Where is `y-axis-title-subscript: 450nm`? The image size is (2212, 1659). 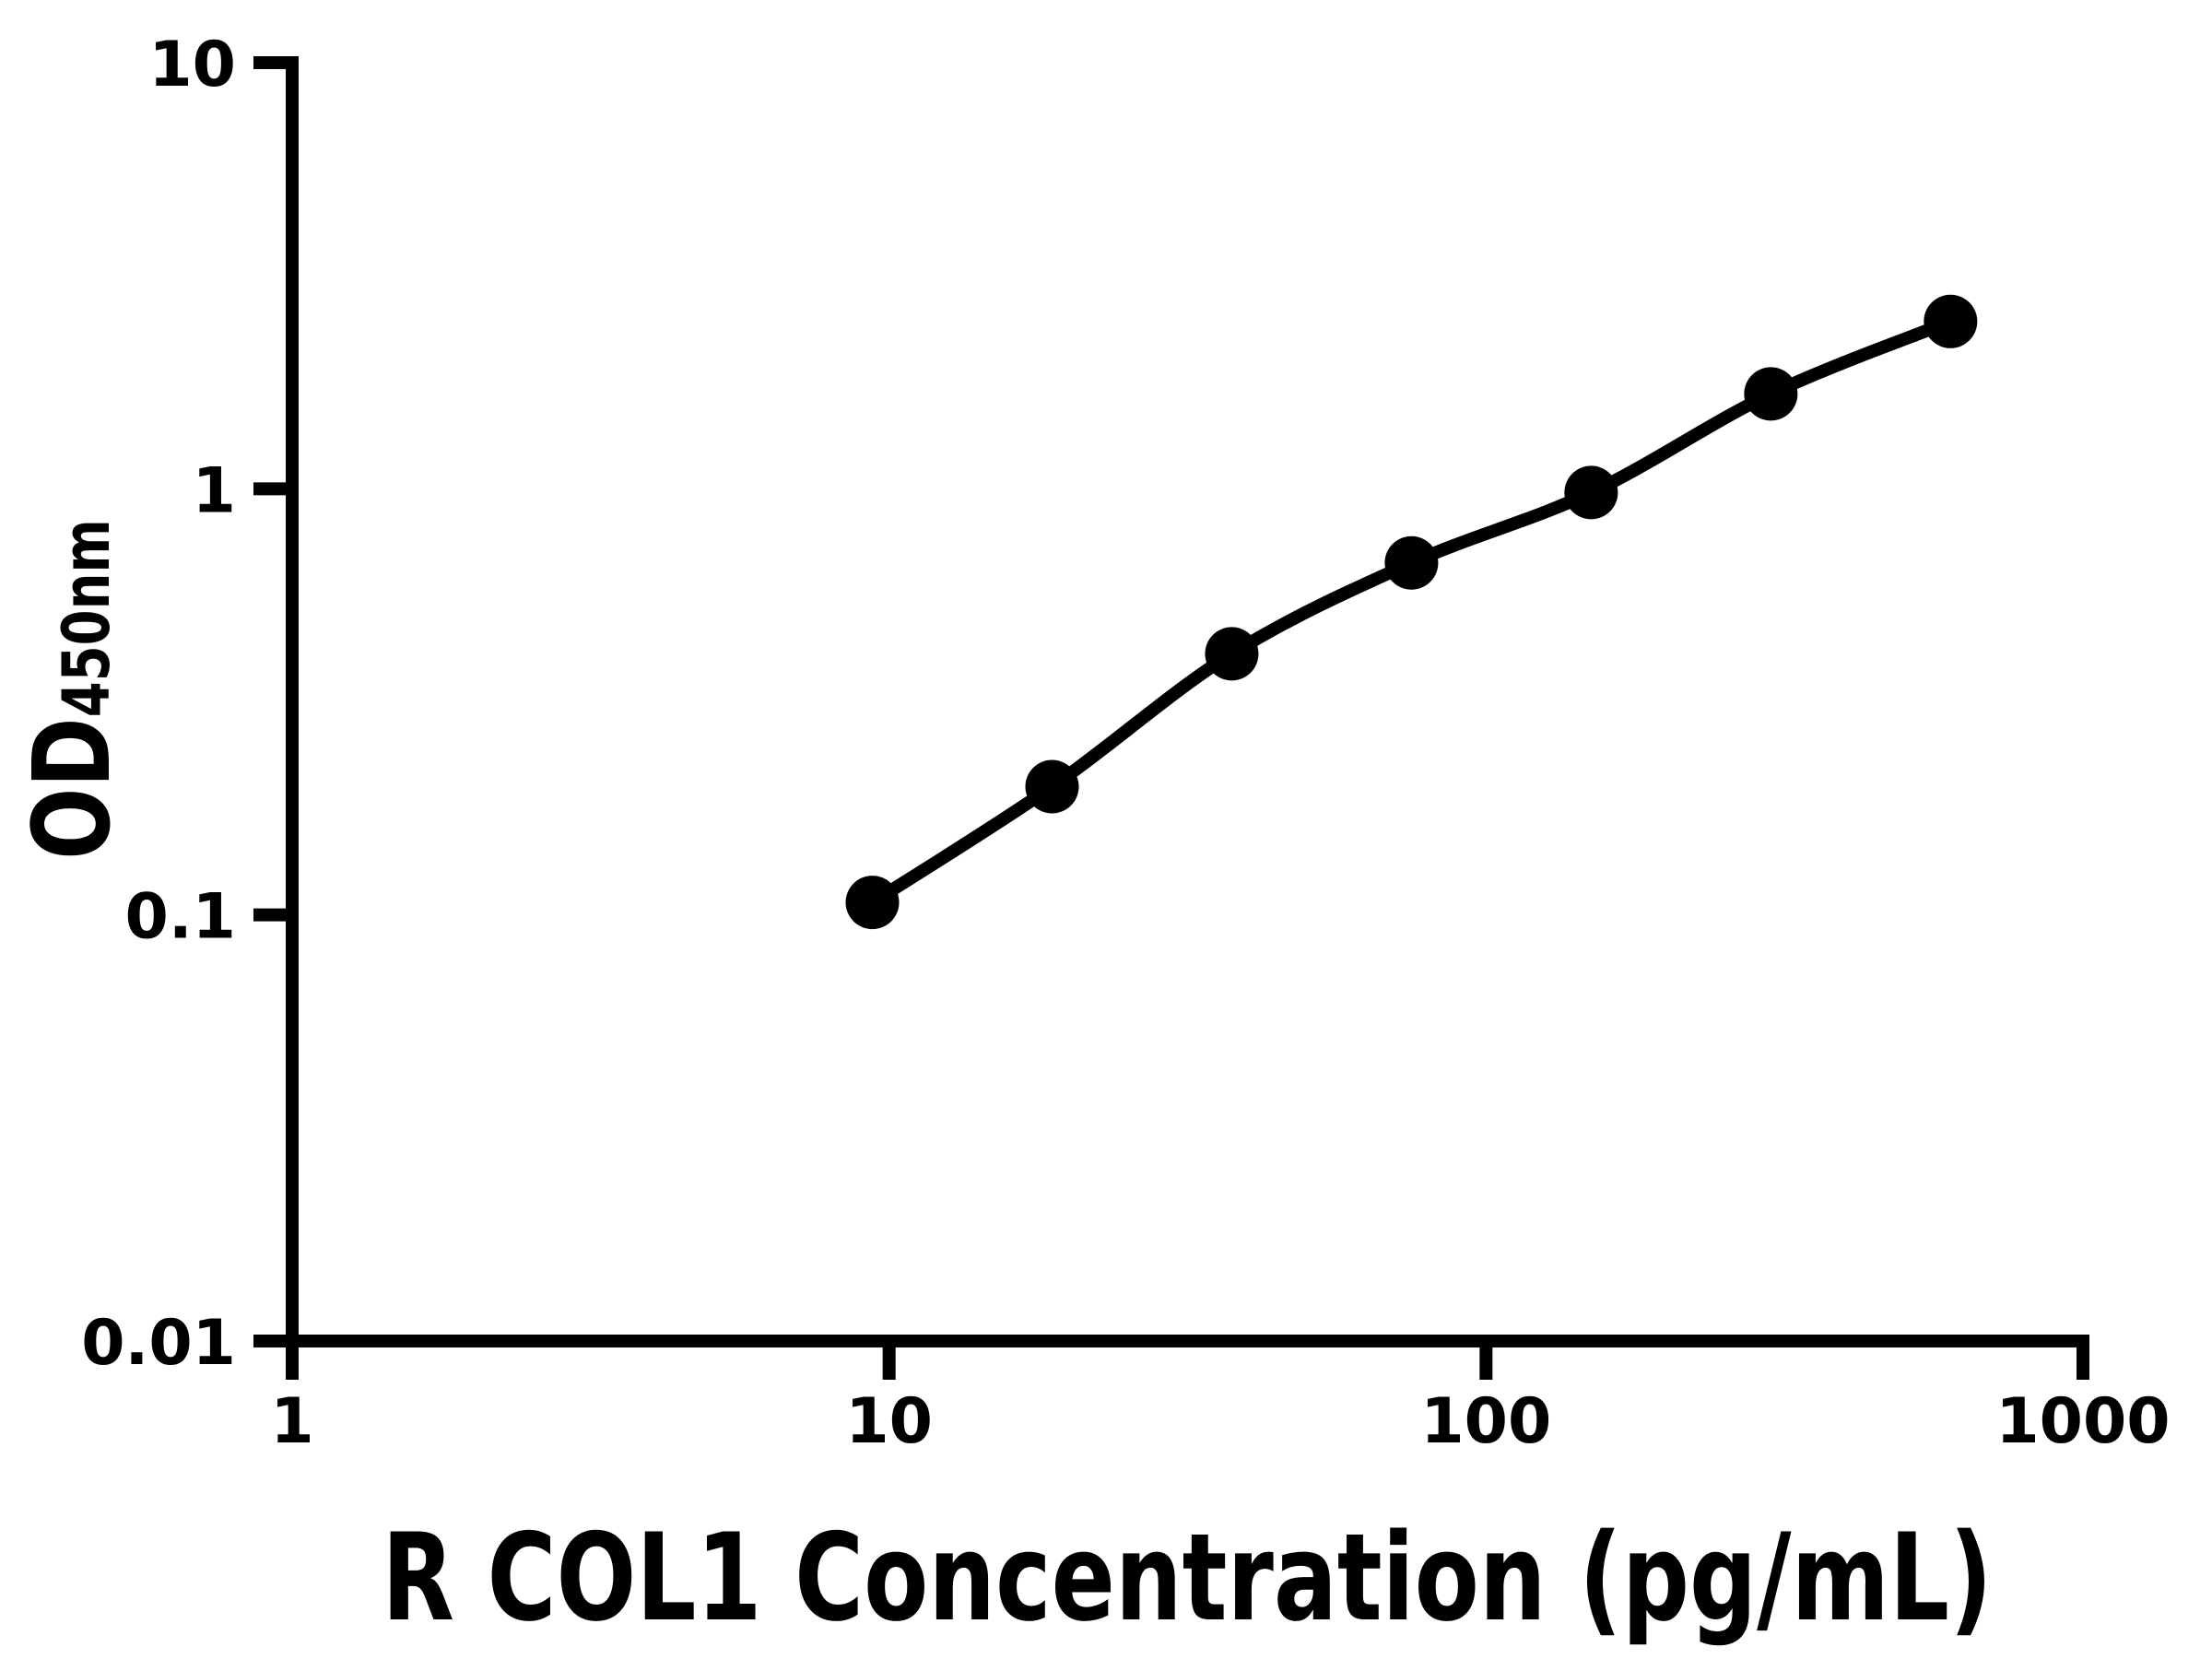
y-axis-title-subscript: 450nm is located at coordinates (86, 618).